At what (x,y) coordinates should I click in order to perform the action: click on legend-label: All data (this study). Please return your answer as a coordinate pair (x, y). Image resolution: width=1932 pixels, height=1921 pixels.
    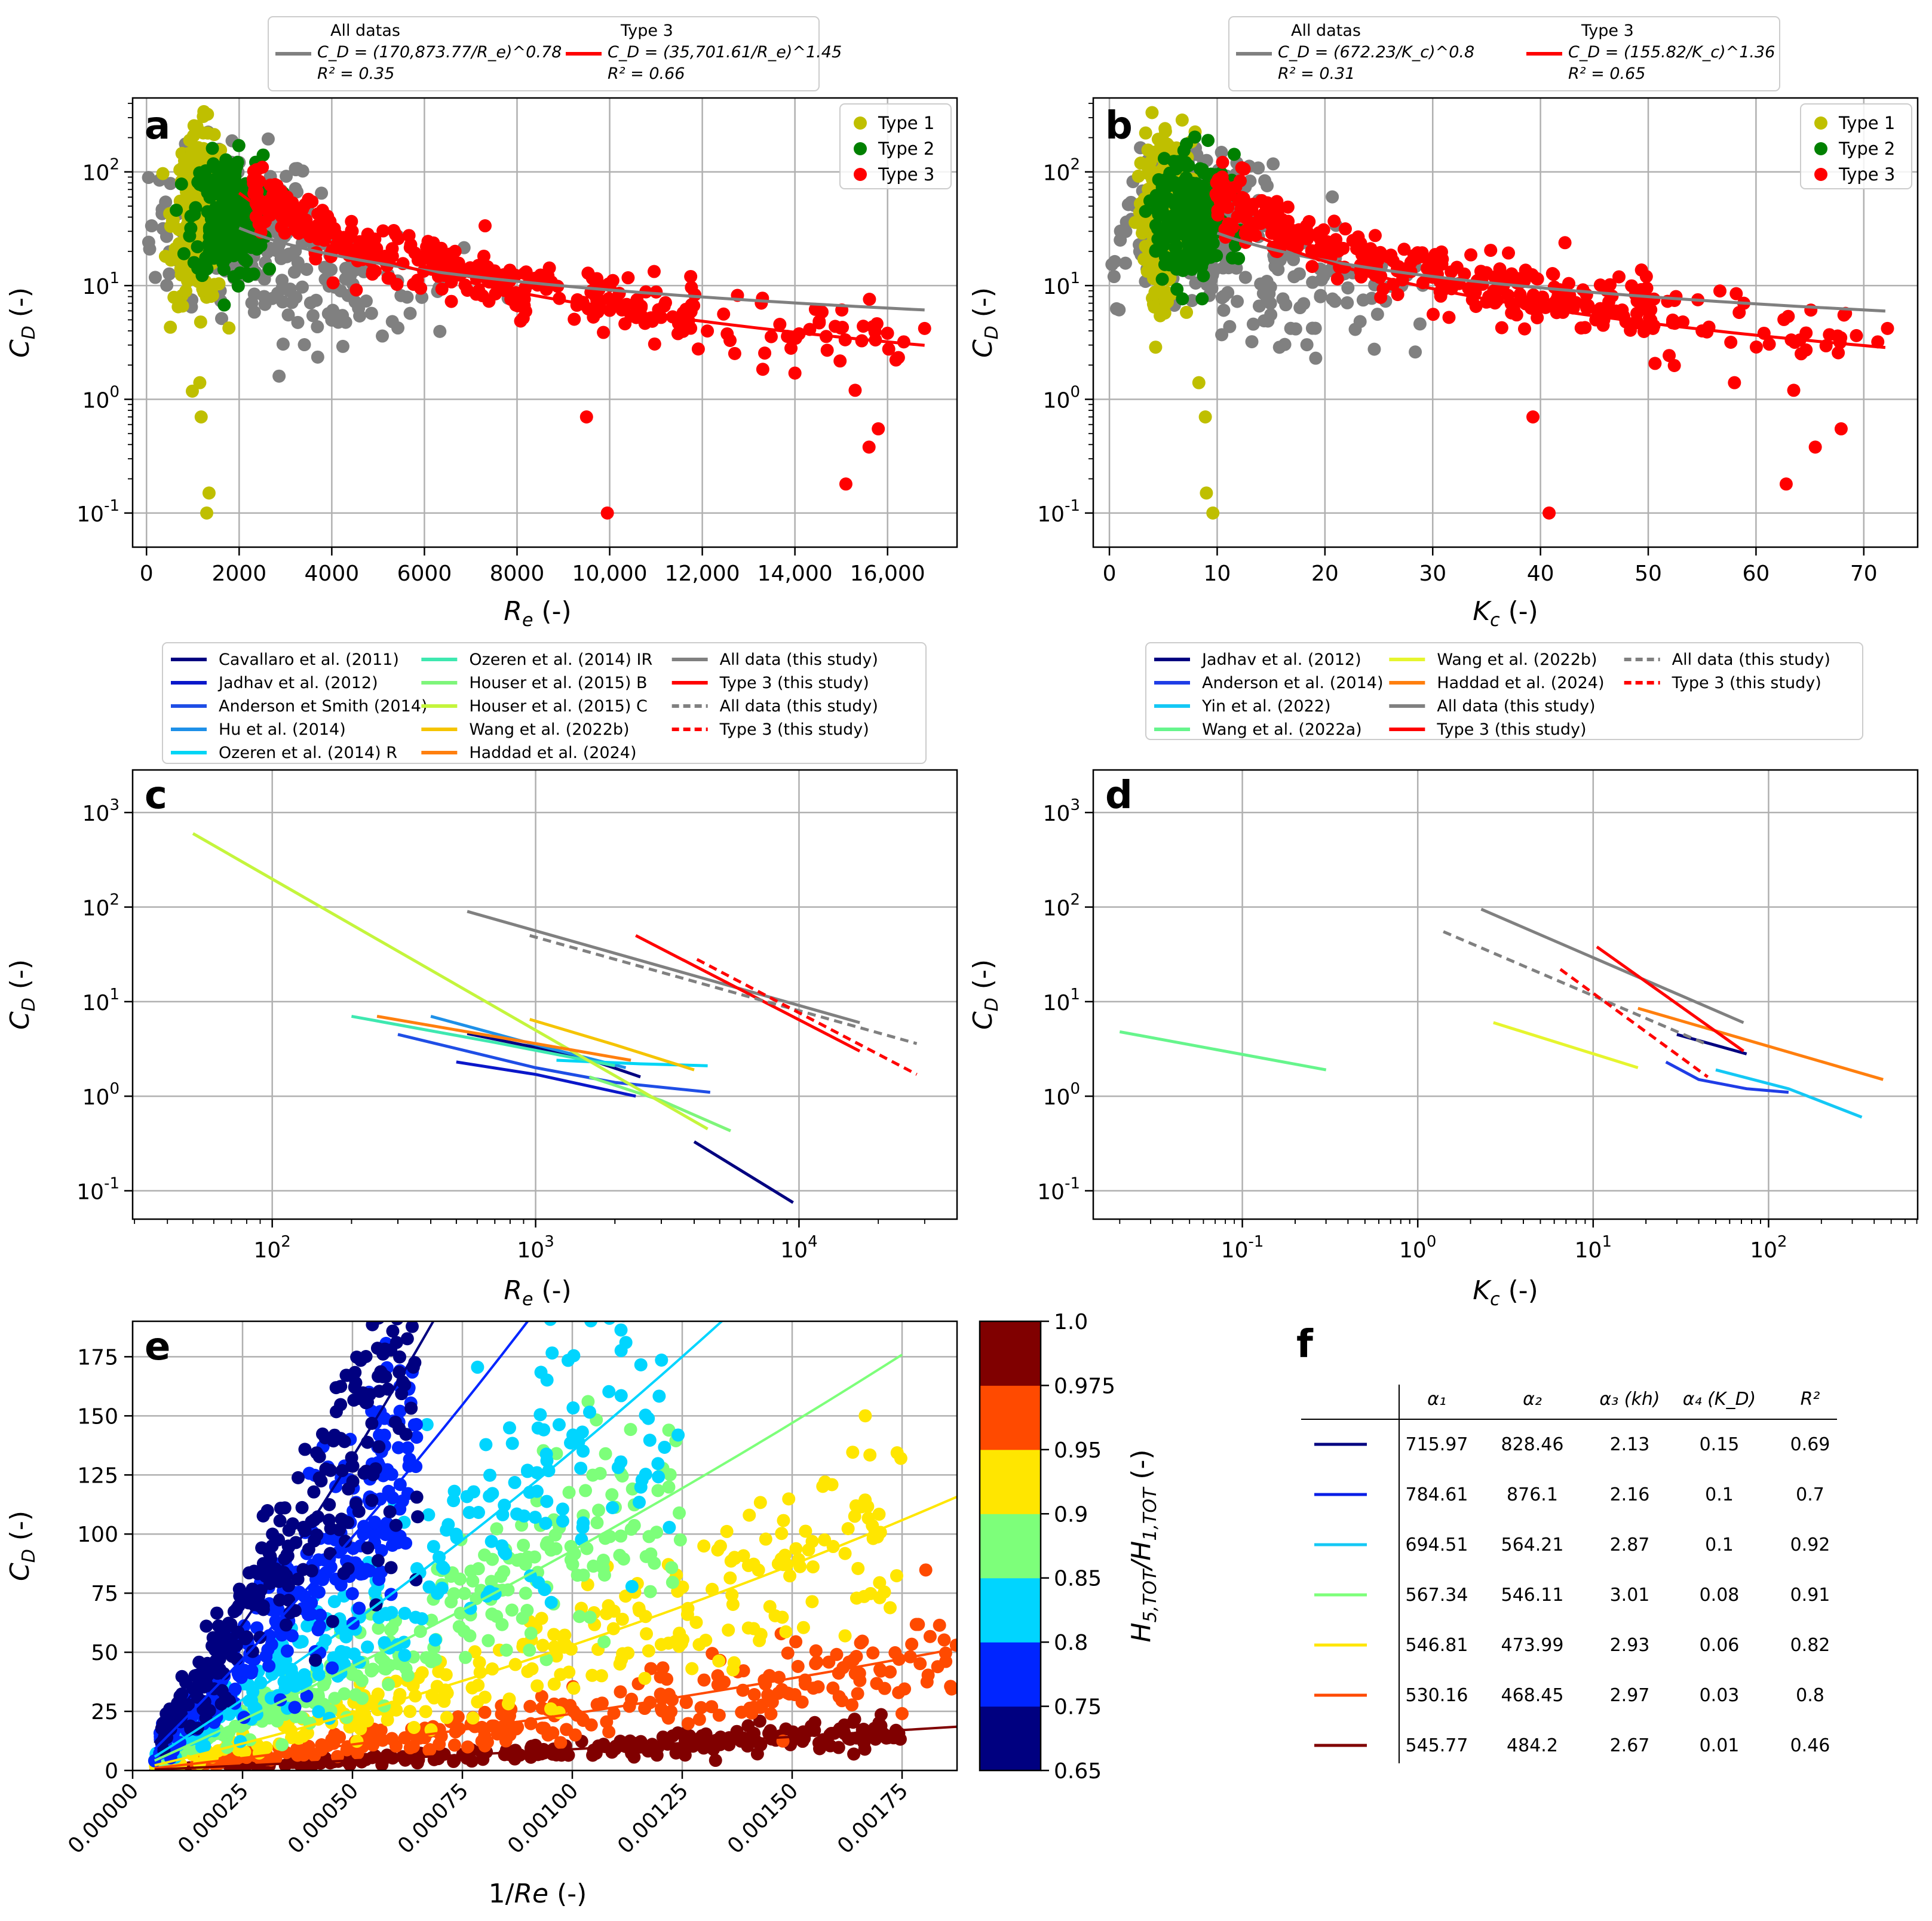
    Looking at the image, I should click on (799, 659).